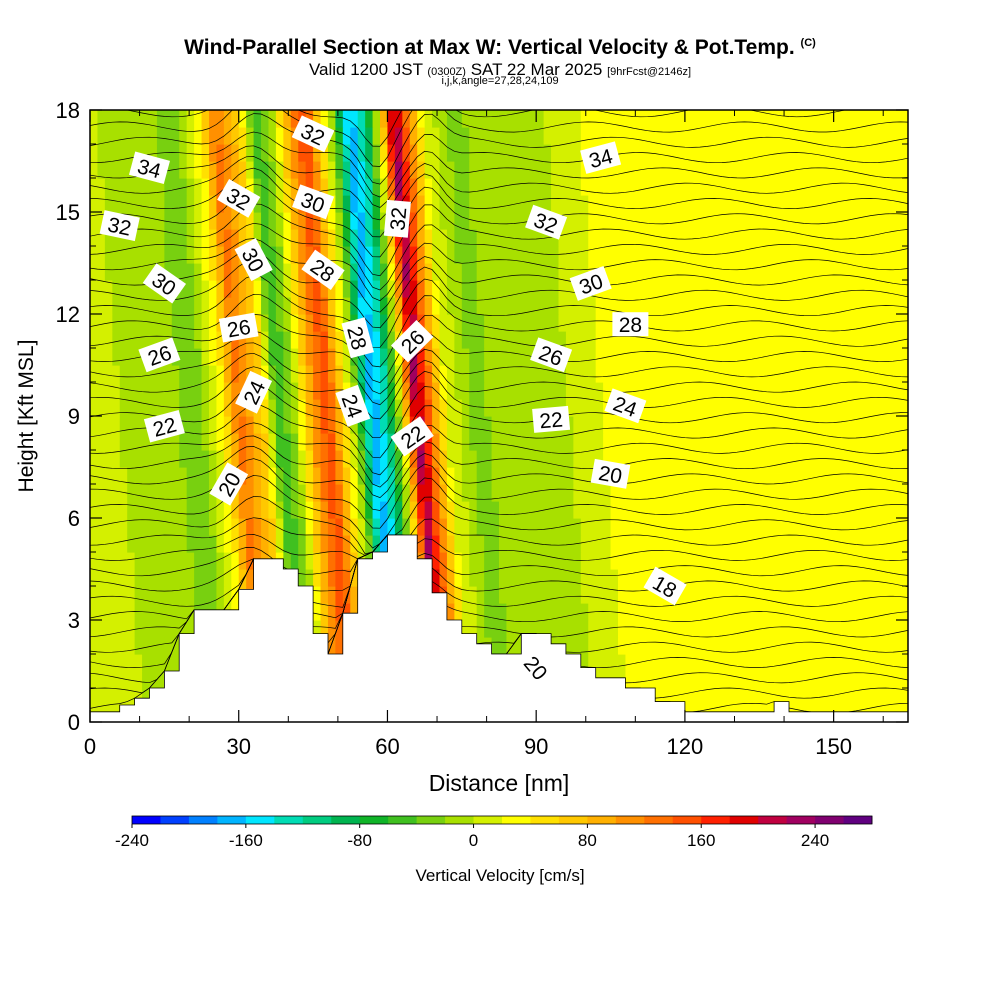  I want to click on theta-contour-line, so click(499, 455).